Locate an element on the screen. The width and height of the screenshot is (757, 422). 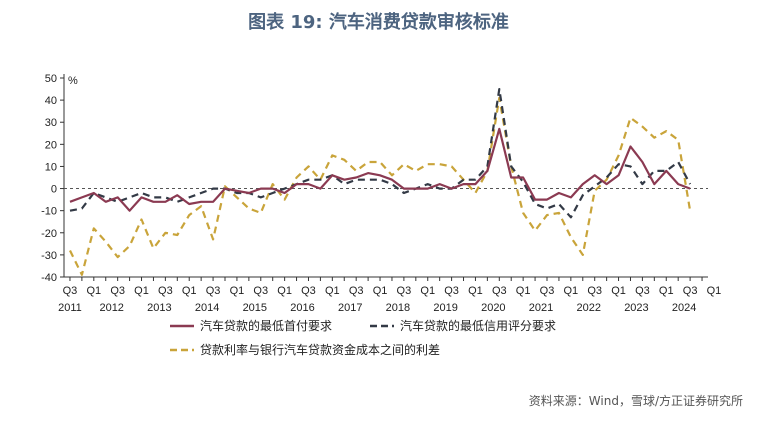
y-tick-label: 20 is located at coordinates (51, 145).